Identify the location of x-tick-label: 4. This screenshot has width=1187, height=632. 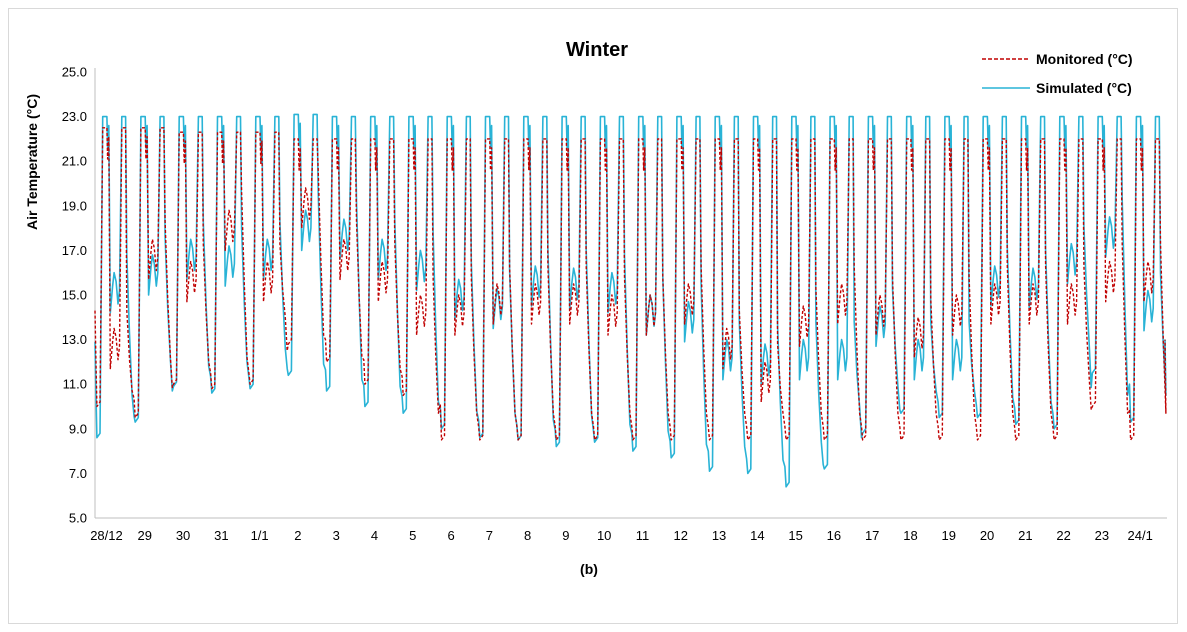
(374, 535).